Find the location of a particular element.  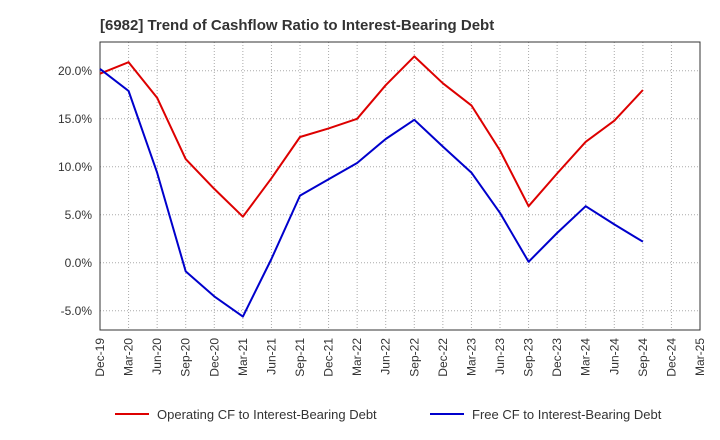

legend-item: Free CF to Interest-Bearing Debt is located at coordinates (546, 414).